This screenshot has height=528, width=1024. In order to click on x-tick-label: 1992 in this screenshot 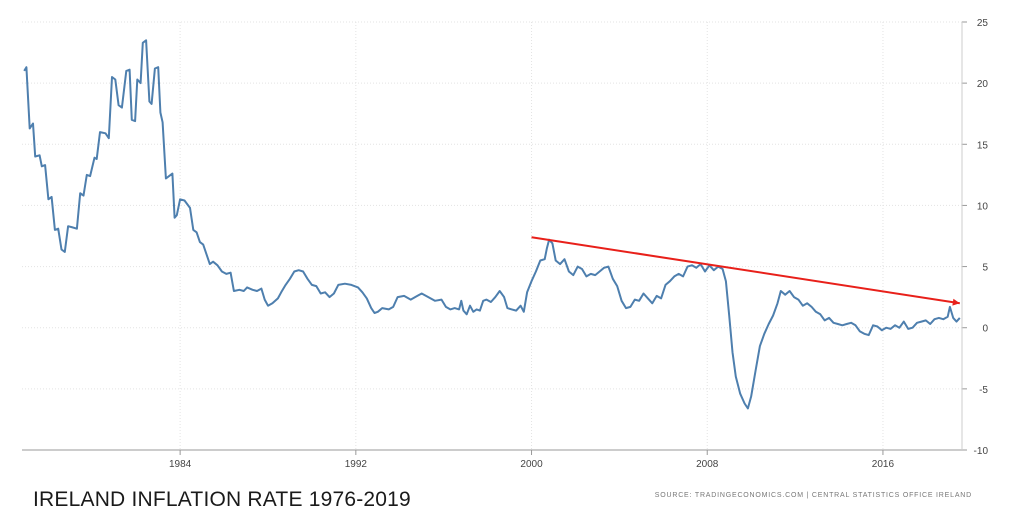, I will do `click(356, 464)`.